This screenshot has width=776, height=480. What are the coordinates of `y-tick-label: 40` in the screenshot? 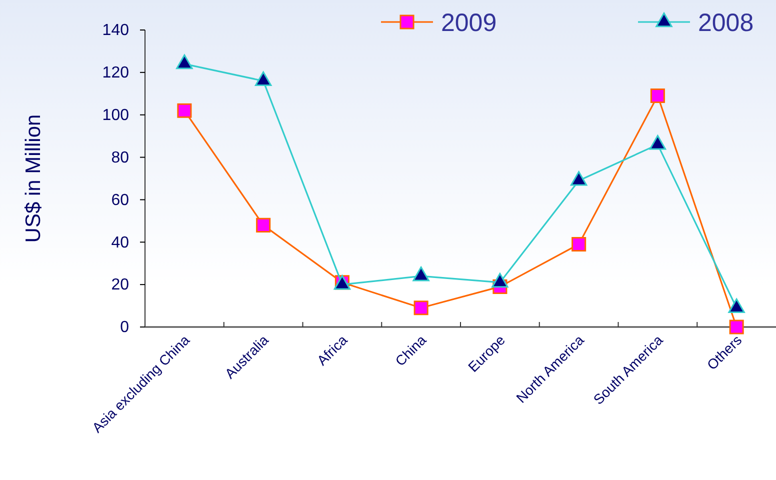 It's located at (120, 243).